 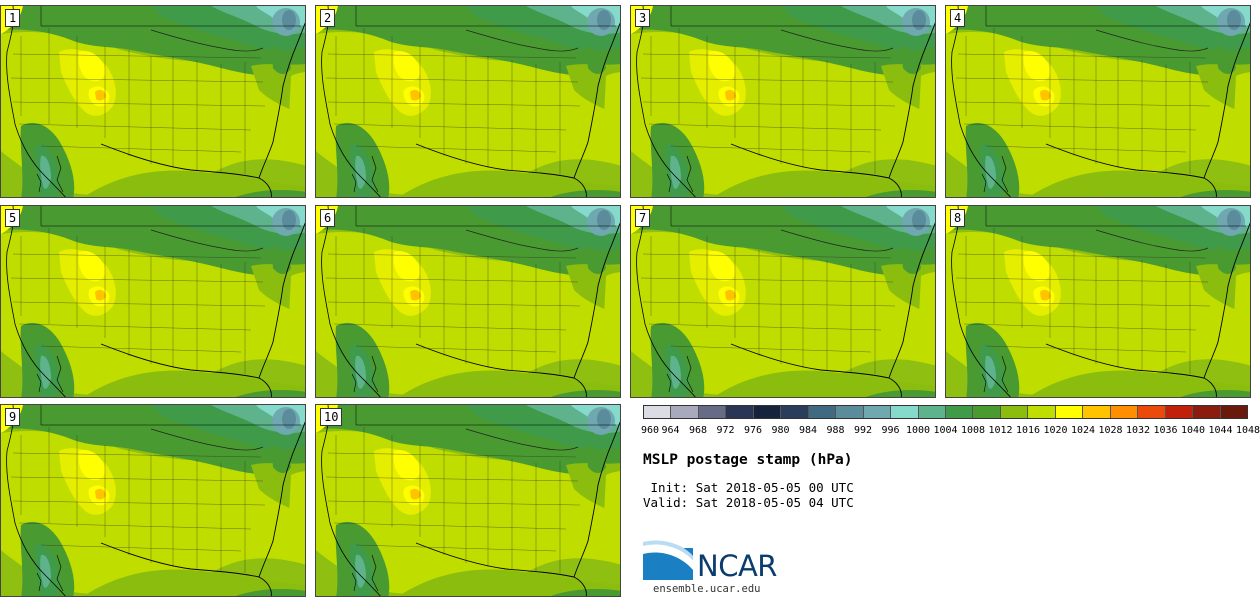 What do you see at coordinates (780, 430) in the screenshot?
I see `tick-label: 980` at bounding box center [780, 430].